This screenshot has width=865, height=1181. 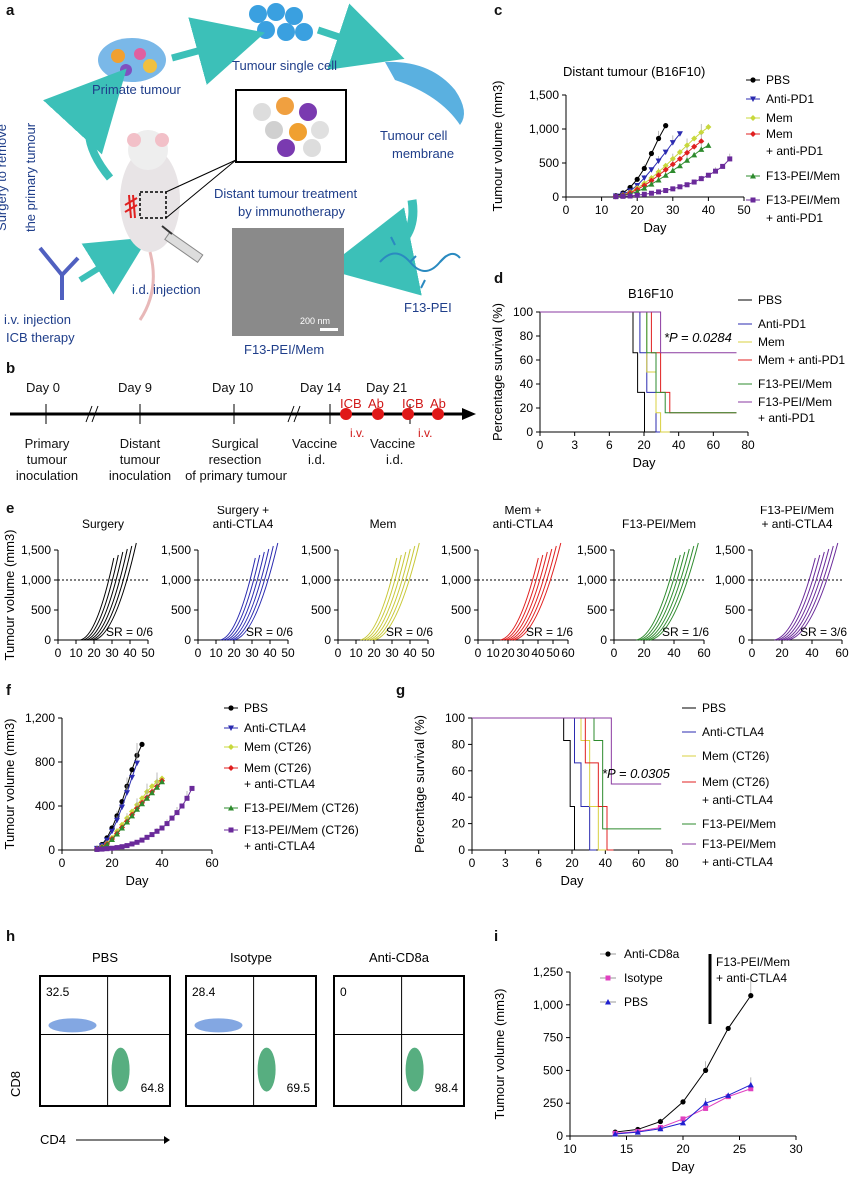 What do you see at coordinates (321, 387) in the screenshot?
I see `day-14: Day 14` at bounding box center [321, 387].